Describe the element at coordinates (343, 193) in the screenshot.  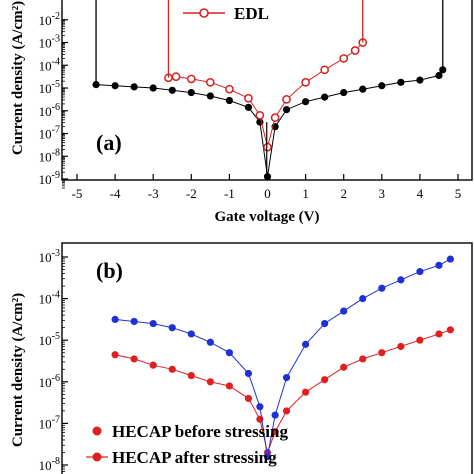
I see `x-tick-label: 2` at that location.